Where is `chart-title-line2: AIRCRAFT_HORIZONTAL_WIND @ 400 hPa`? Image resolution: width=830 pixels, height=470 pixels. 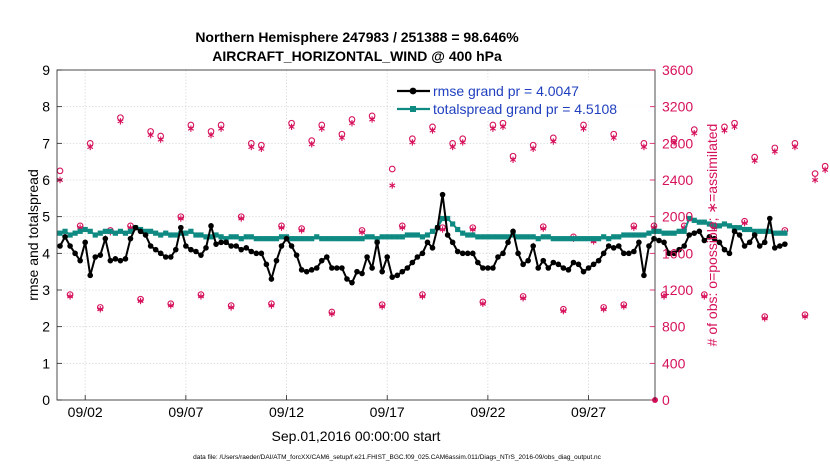 chart-title-line2: AIRCRAFT_HORIZONTAL_WIND @ 400 hPa is located at coordinates (357, 56).